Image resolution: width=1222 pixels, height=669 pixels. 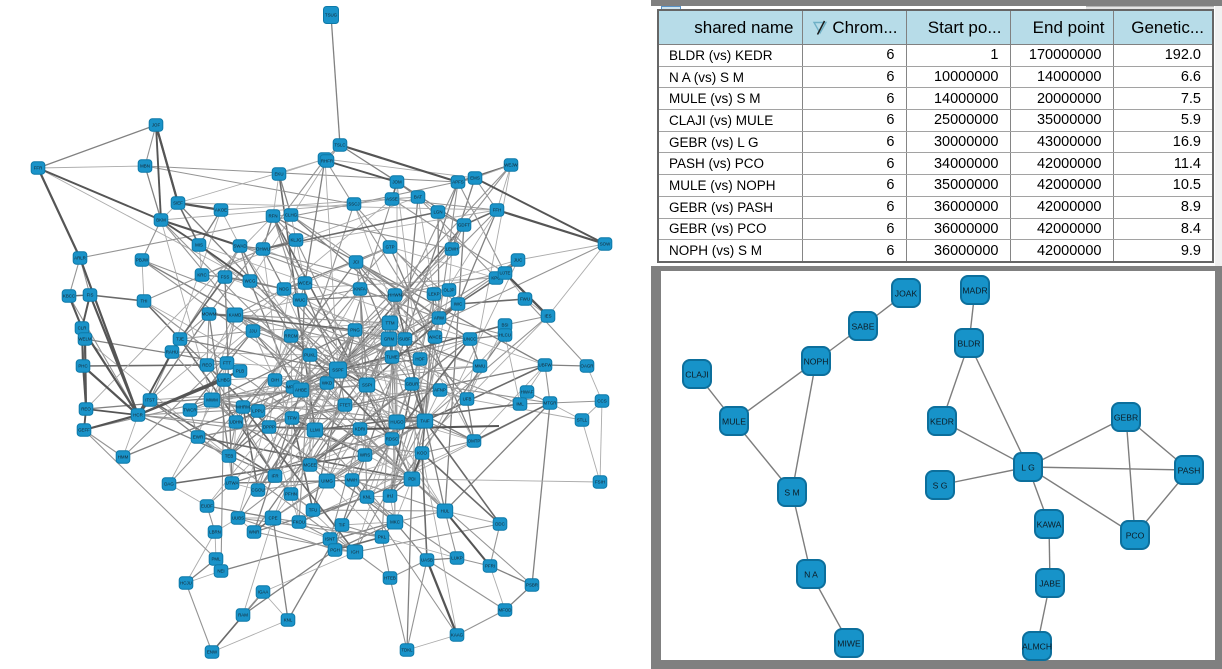 I want to click on svg-text: IGH, so click(x=355, y=552).